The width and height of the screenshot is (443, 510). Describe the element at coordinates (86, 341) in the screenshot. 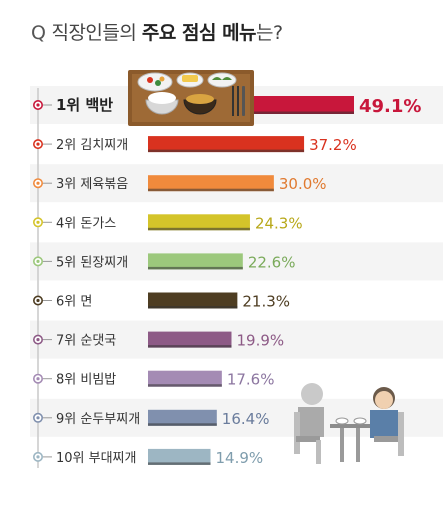

I see `category-label: 7위 순댓국` at that location.